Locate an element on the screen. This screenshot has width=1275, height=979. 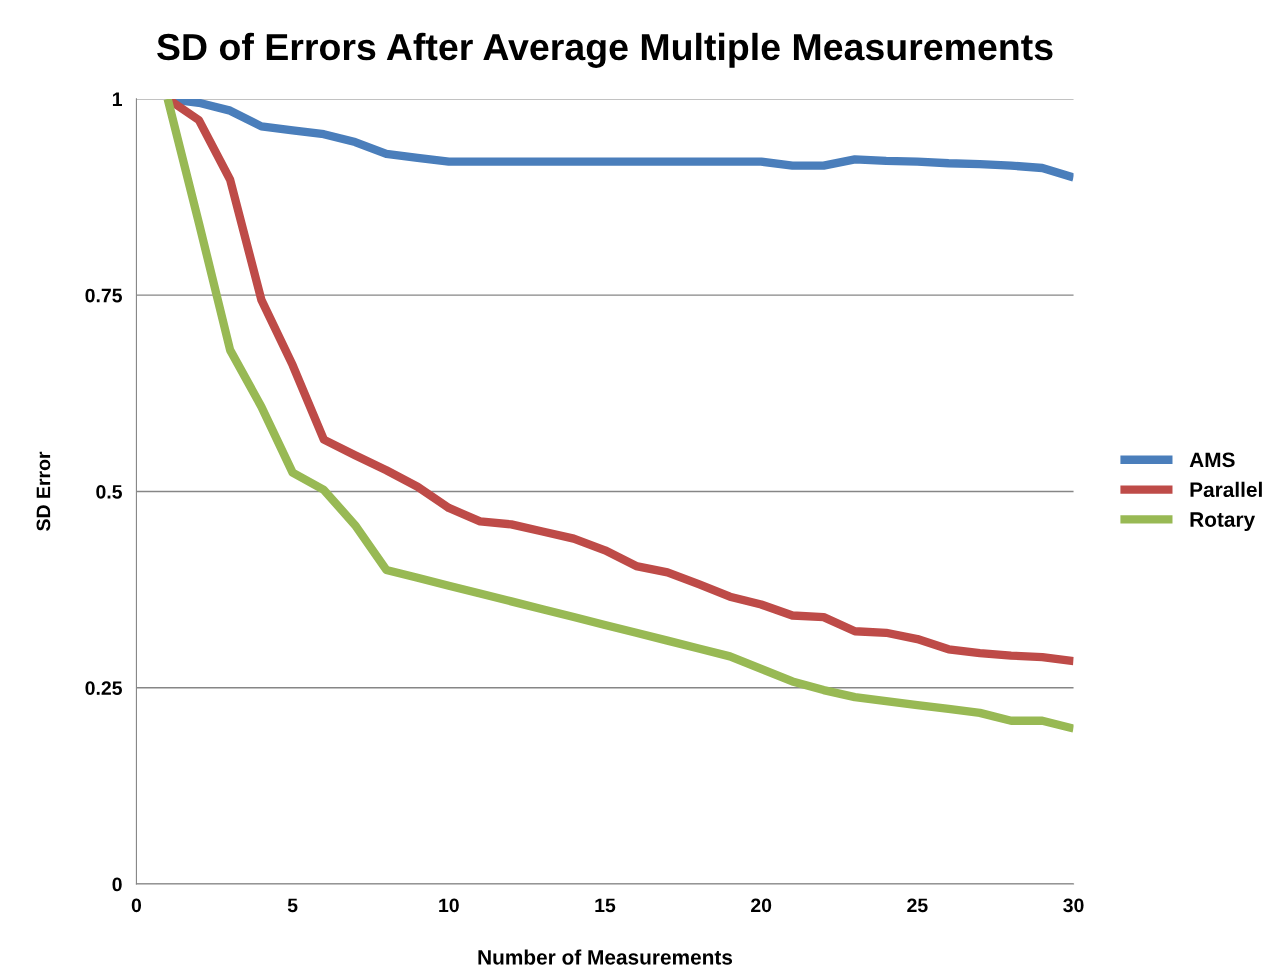
y-tick-label: 0.25 is located at coordinates (103, 688).